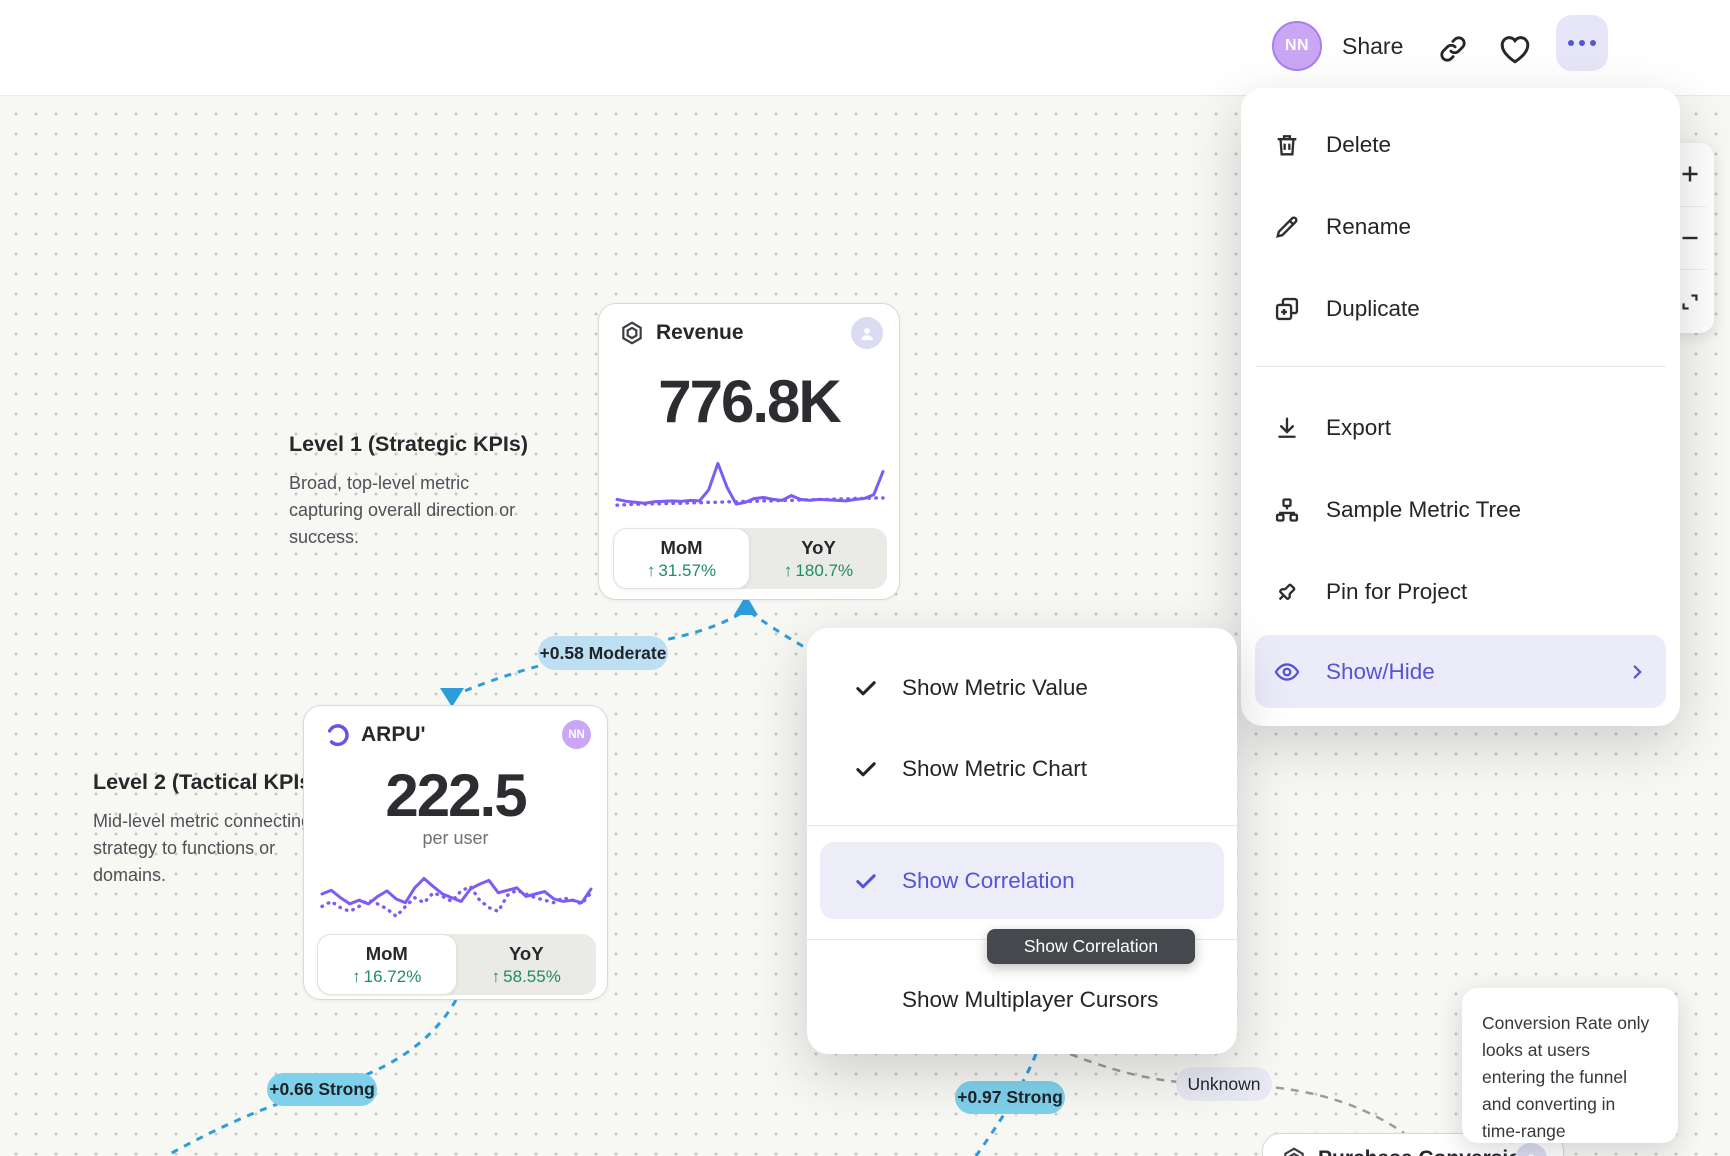 This screenshot has width=1730, height=1156. I want to click on mom-delta: ↑ 31.57%, so click(681, 570).